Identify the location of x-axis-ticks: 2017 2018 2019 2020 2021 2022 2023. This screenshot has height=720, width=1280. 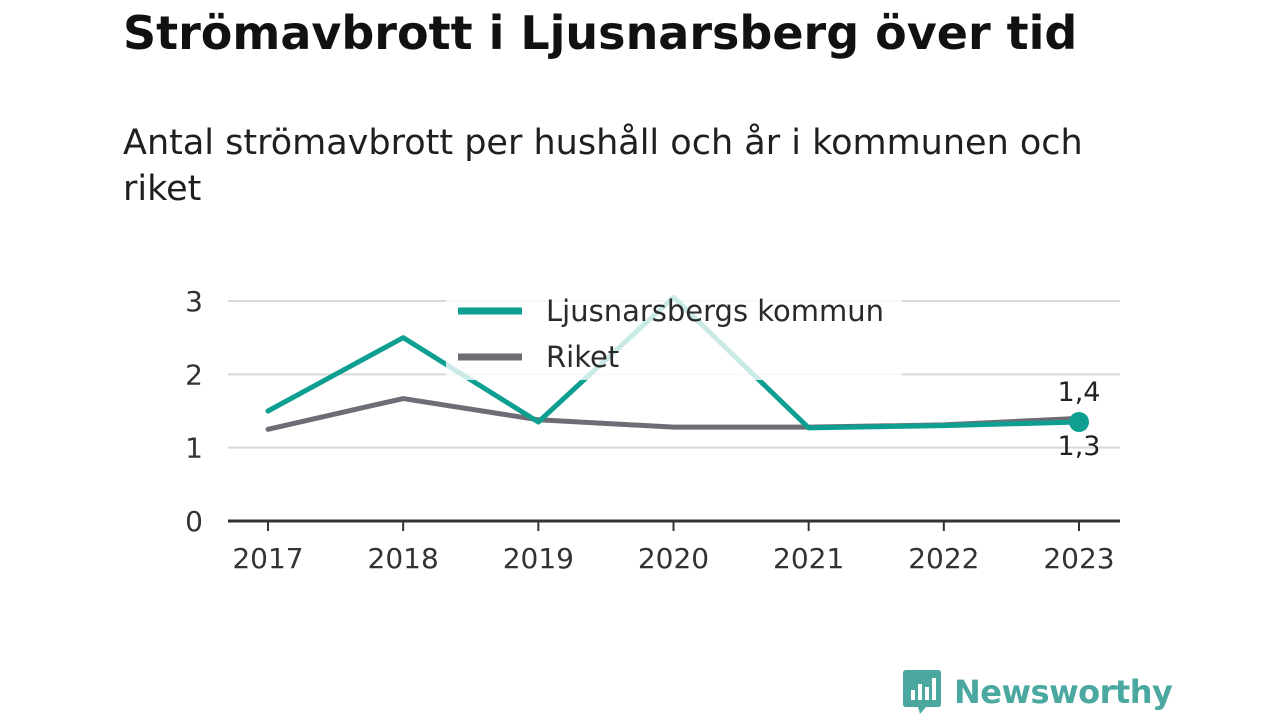
(673, 548).